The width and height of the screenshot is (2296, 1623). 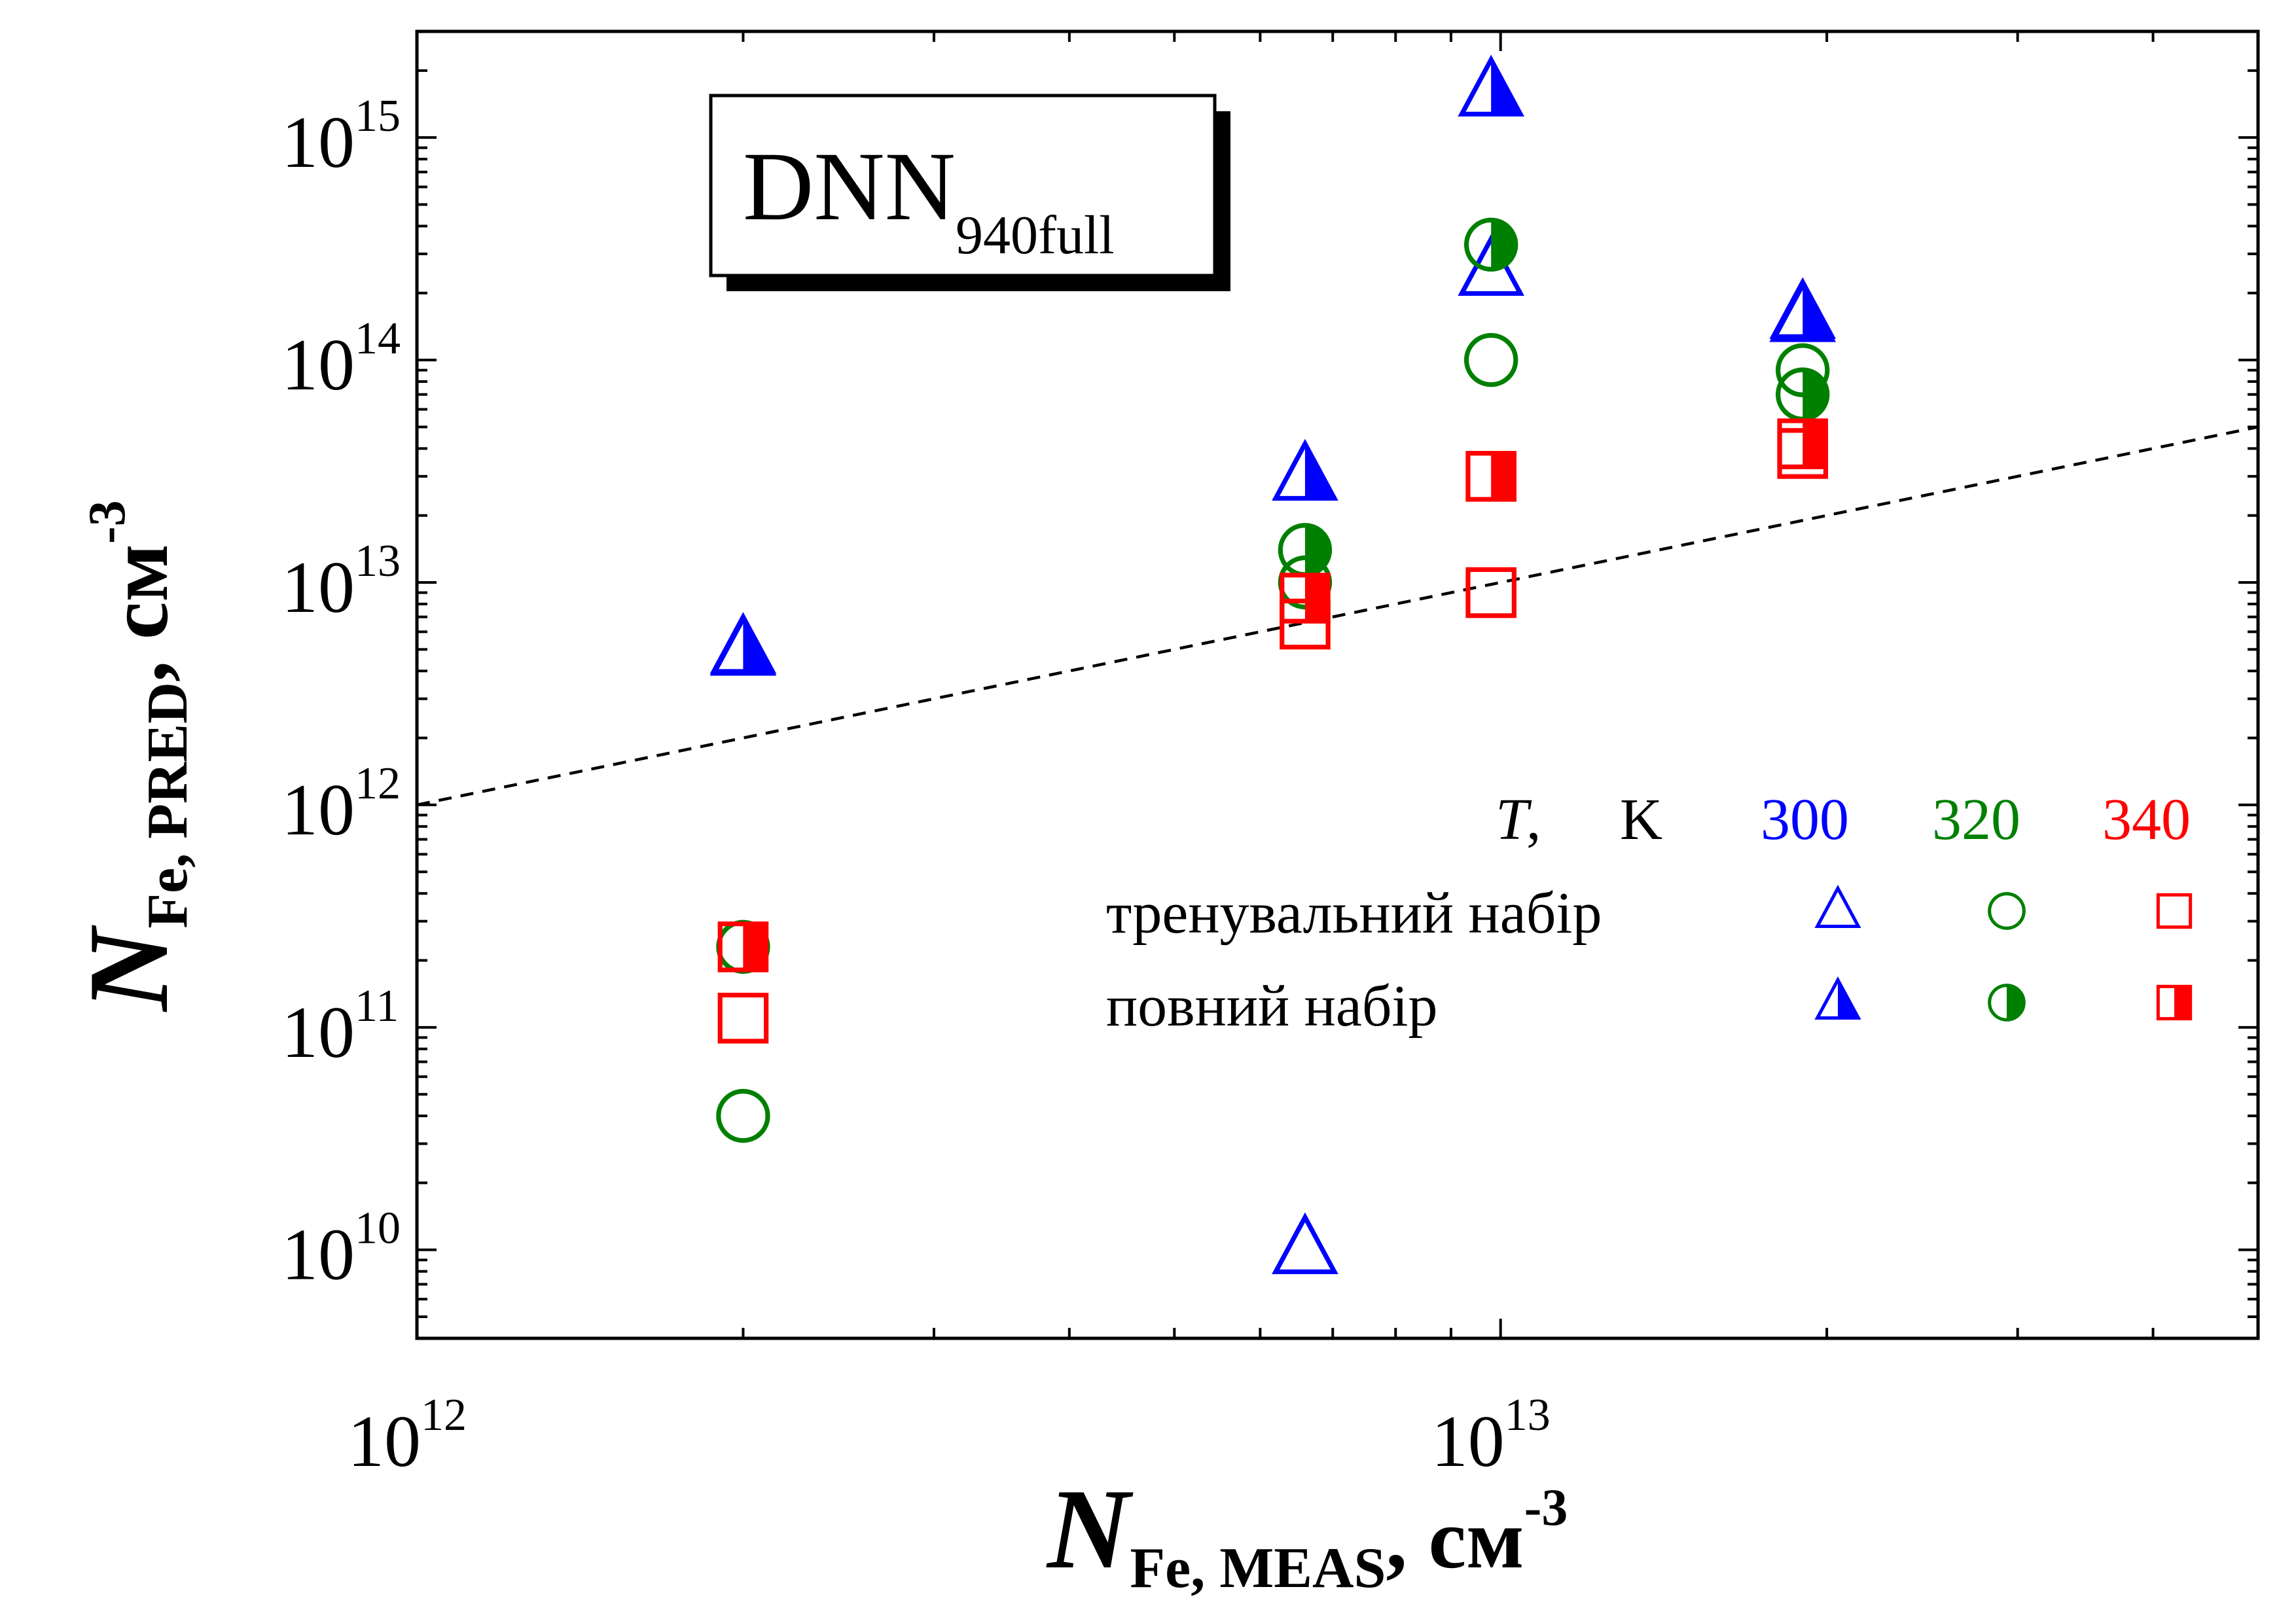 What do you see at coordinates (2146, 820) in the screenshot?
I see `legend-temp-340: 340` at bounding box center [2146, 820].